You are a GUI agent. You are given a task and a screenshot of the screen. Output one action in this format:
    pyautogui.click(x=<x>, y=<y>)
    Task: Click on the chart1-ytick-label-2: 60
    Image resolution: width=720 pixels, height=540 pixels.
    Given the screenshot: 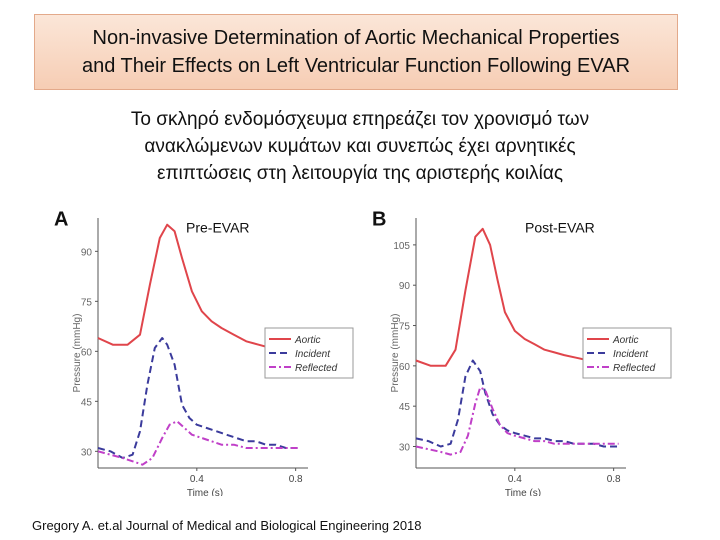 What is the action you would take?
    pyautogui.click(x=405, y=367)
    